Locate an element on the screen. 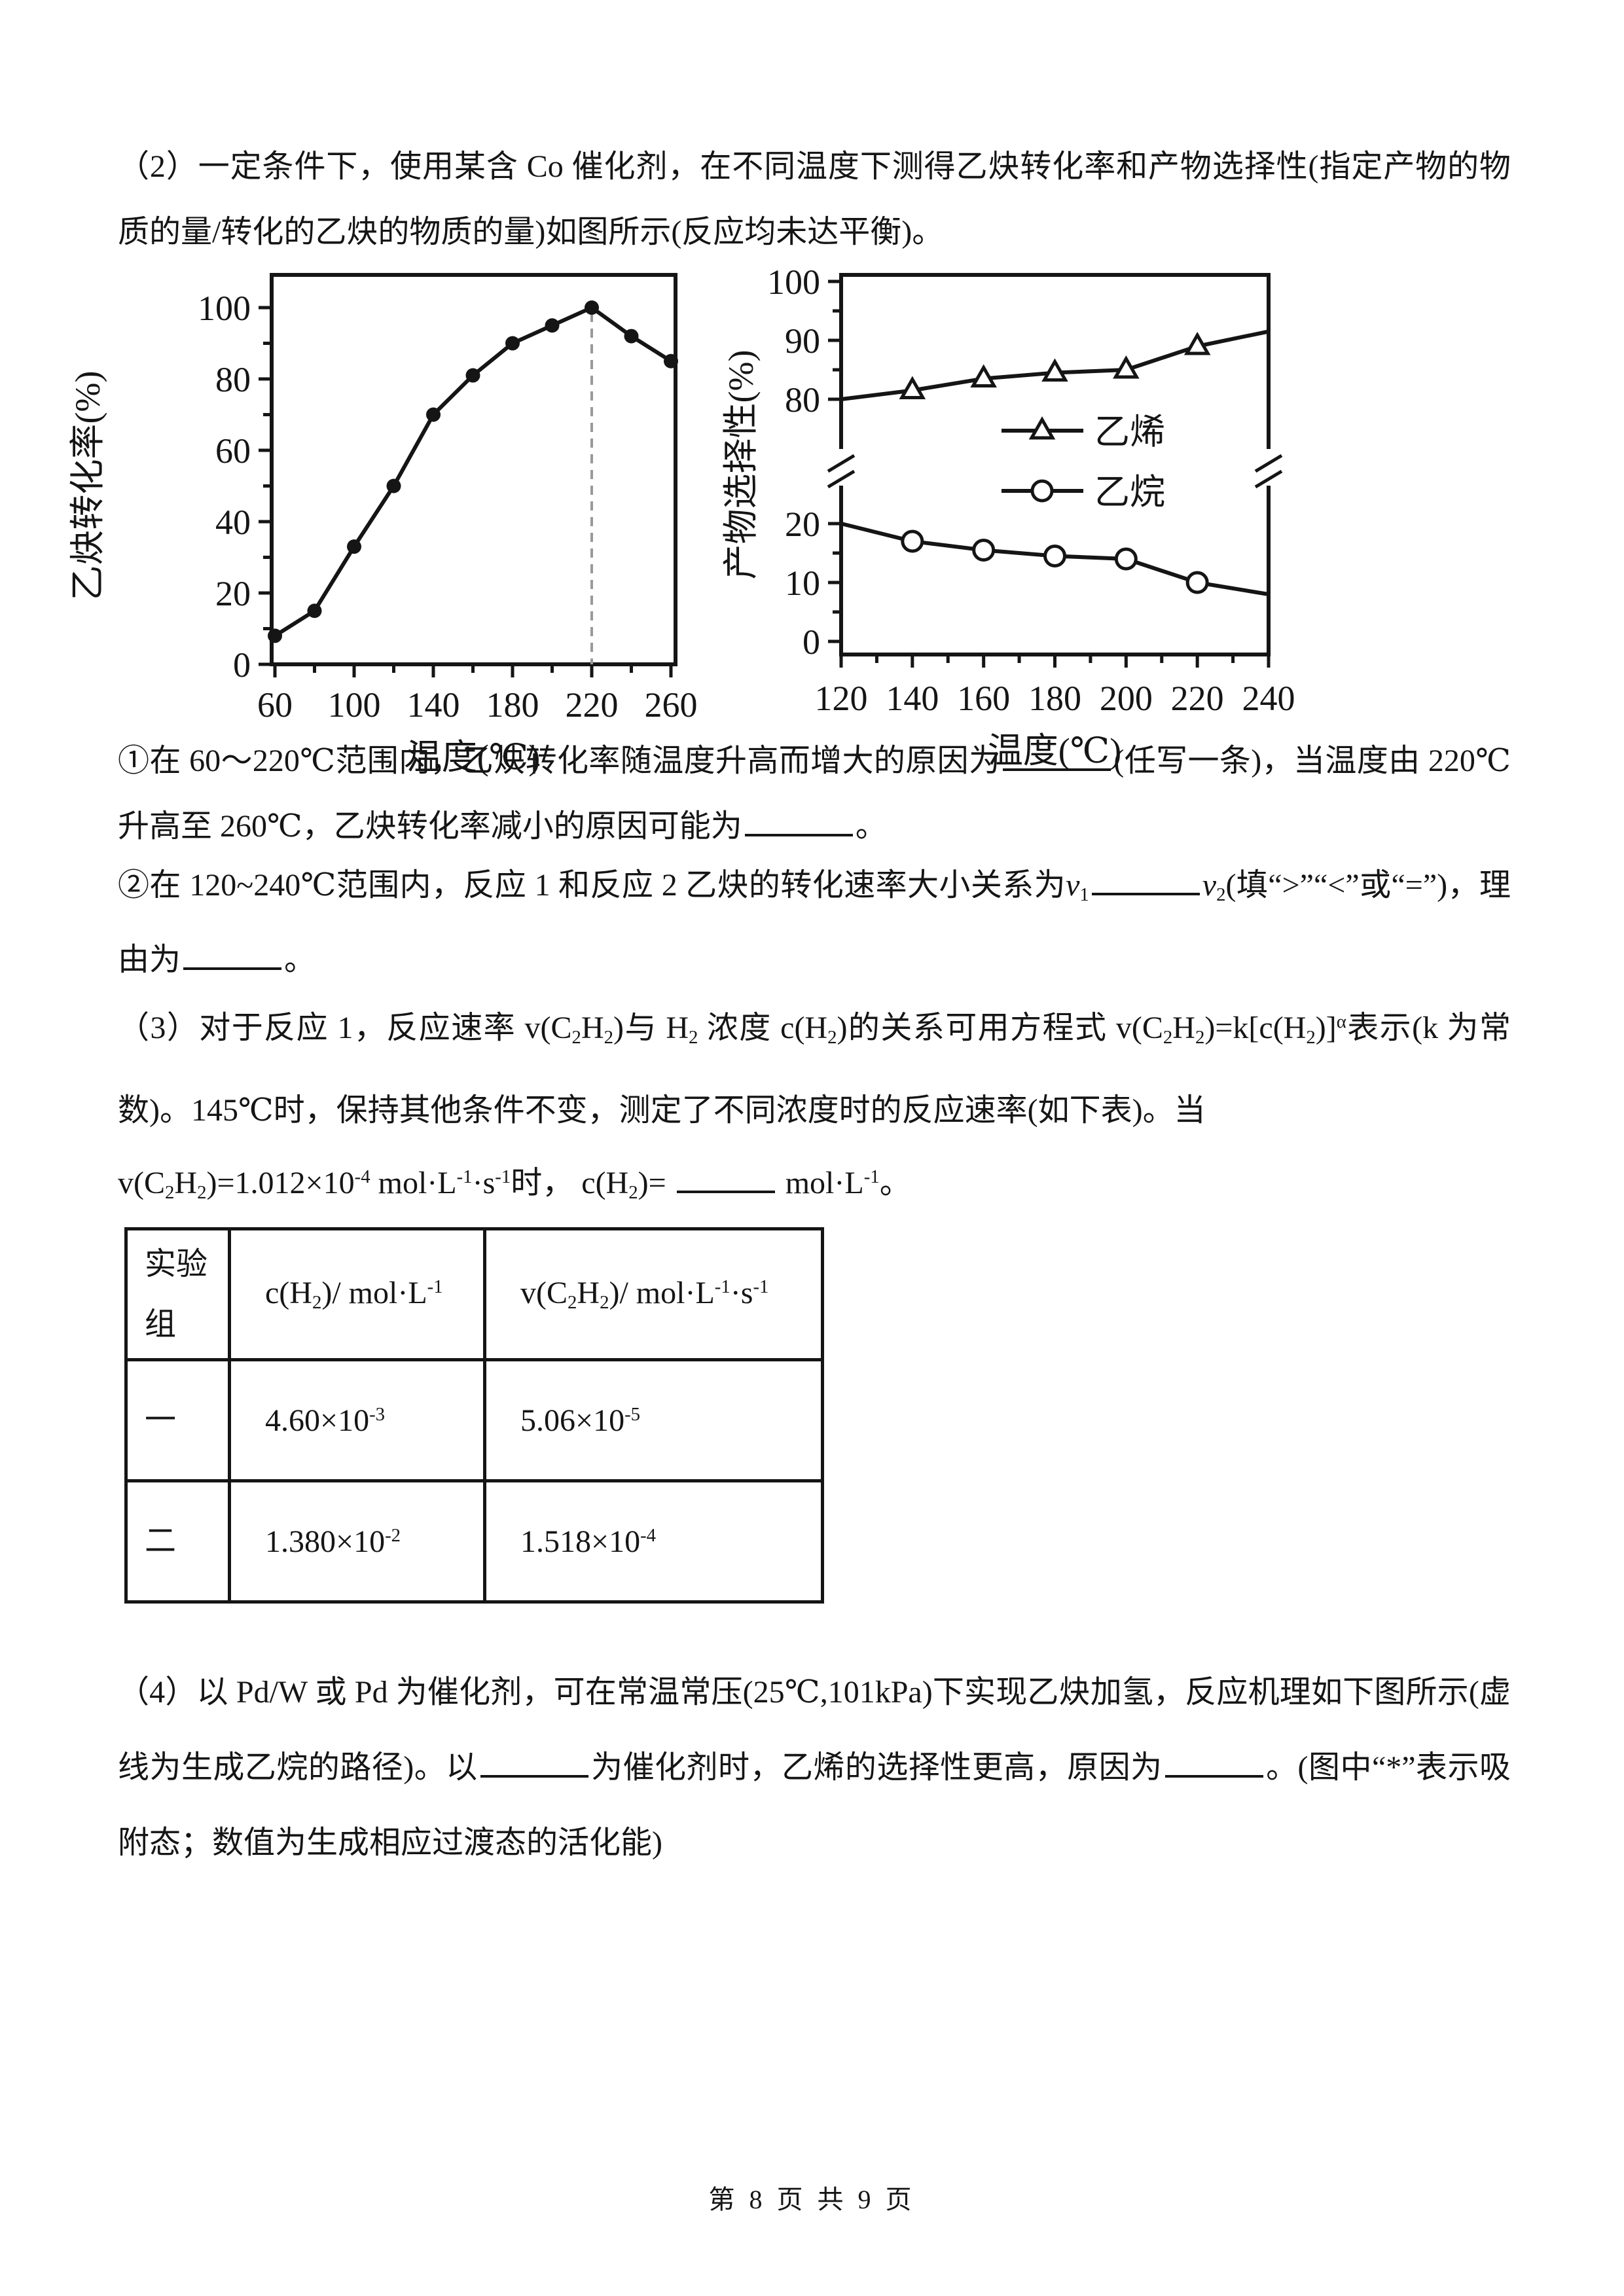  cell-h2-conc-2: 1.380×10-2 is located at coordinates (357, 1541).